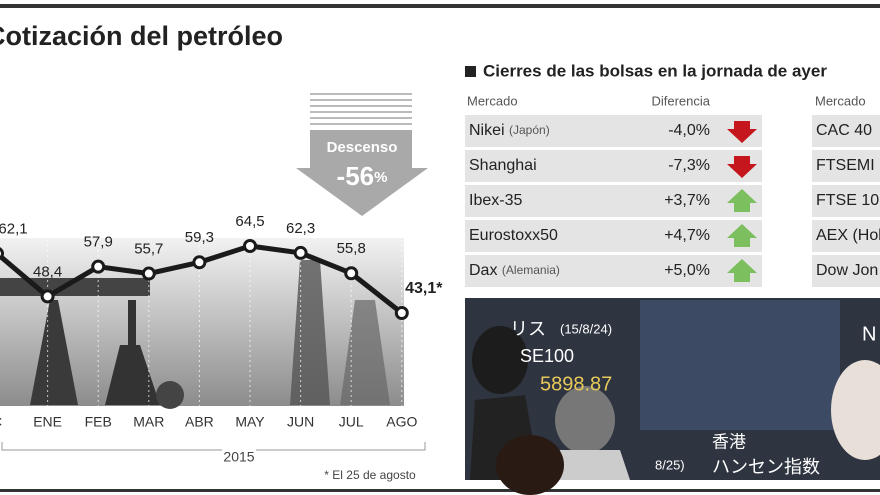 The width and height of the screenshot is (880, 495). Describe the element at coordinates (766, 467) in the screenshot. I see `board-text: ハンセン指数` at that location.